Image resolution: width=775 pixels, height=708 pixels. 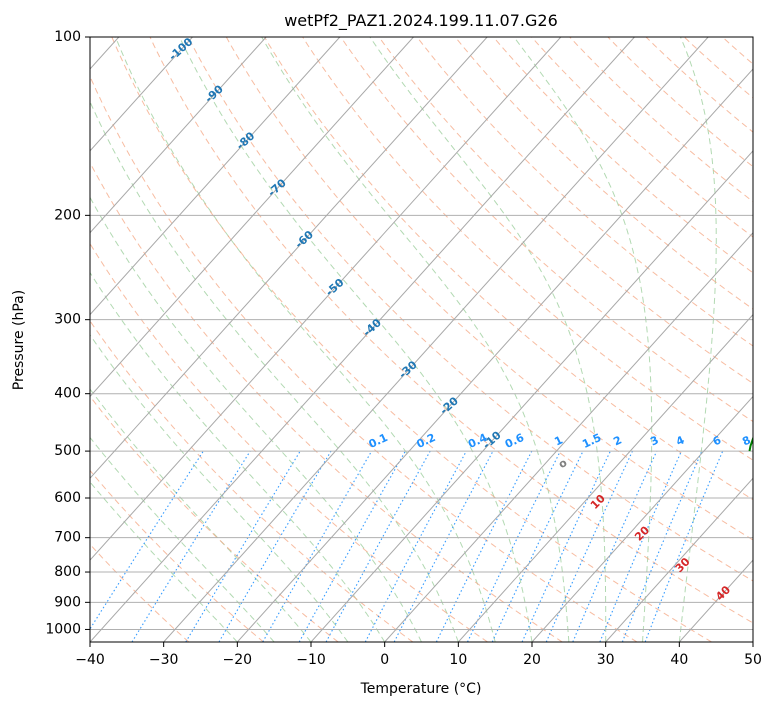 What do you see at coordinates (532, 660) in the screenshot?
I see `x-tick-label: 20` at bounding box center [532, 660].